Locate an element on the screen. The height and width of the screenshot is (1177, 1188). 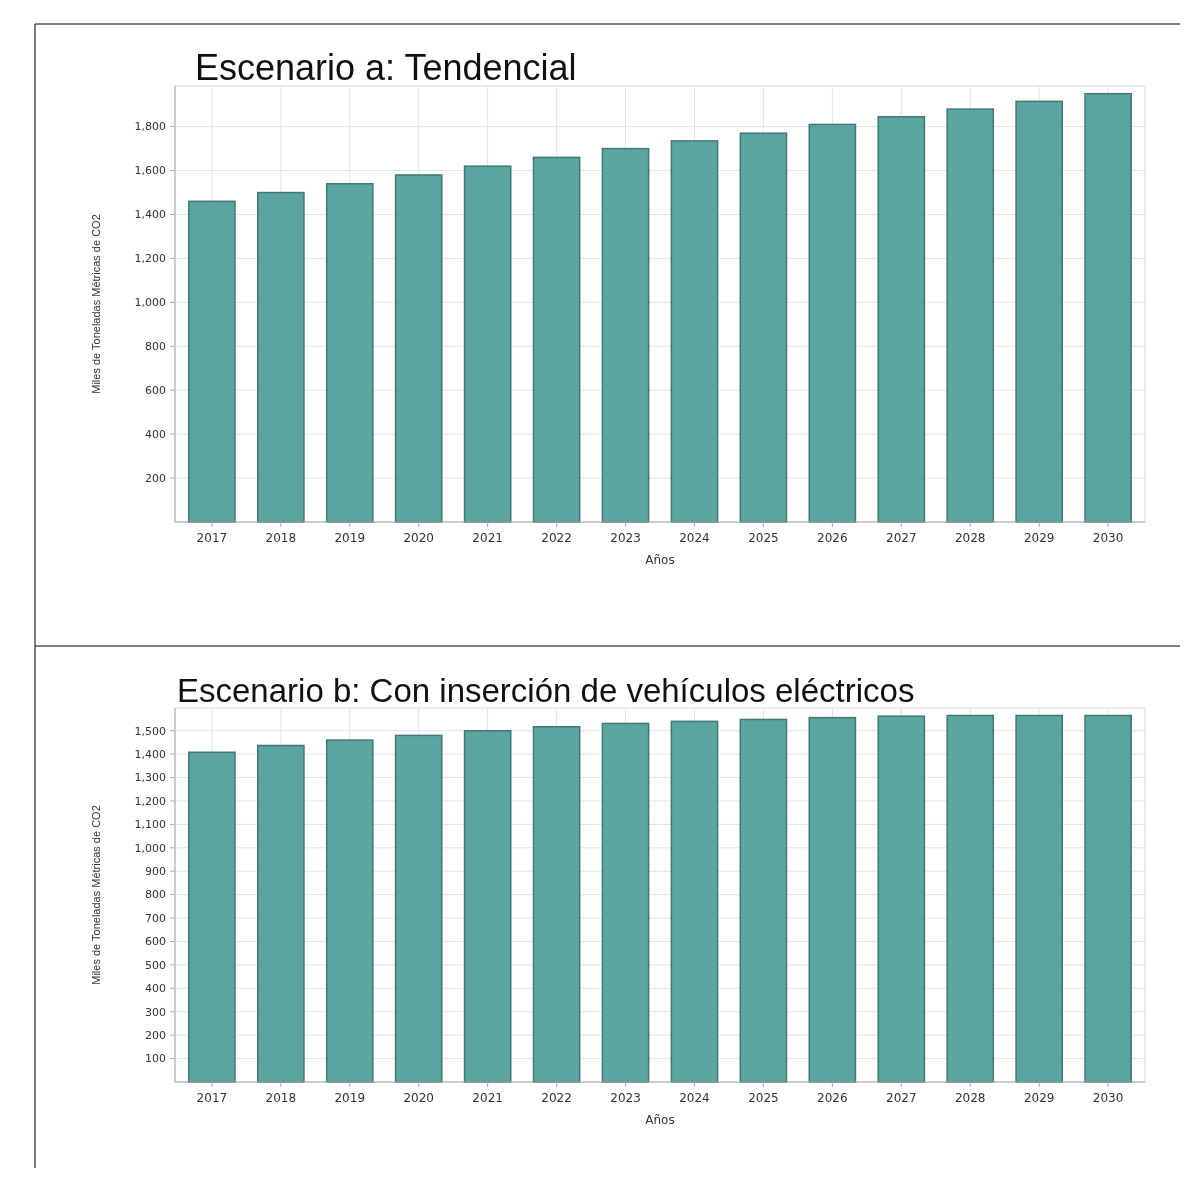
y-tick-label: 1,300 is located at coordinates (150, 778).